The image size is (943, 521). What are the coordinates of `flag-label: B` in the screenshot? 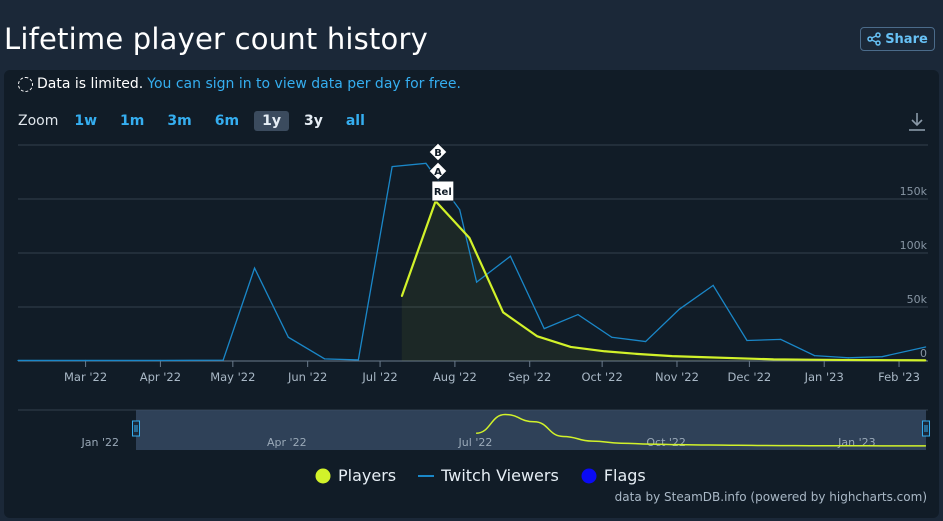 It's located at (438, 153).